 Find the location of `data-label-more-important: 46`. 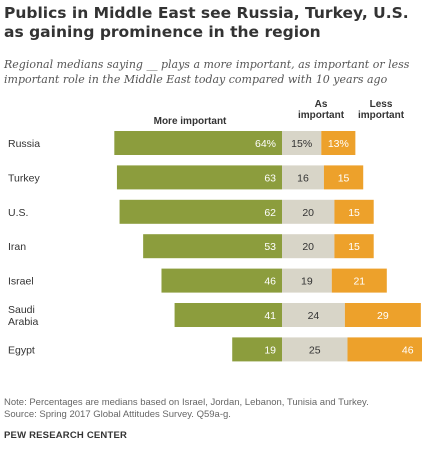

data-label-more-important: 46 is located at coordinates (270, 282).